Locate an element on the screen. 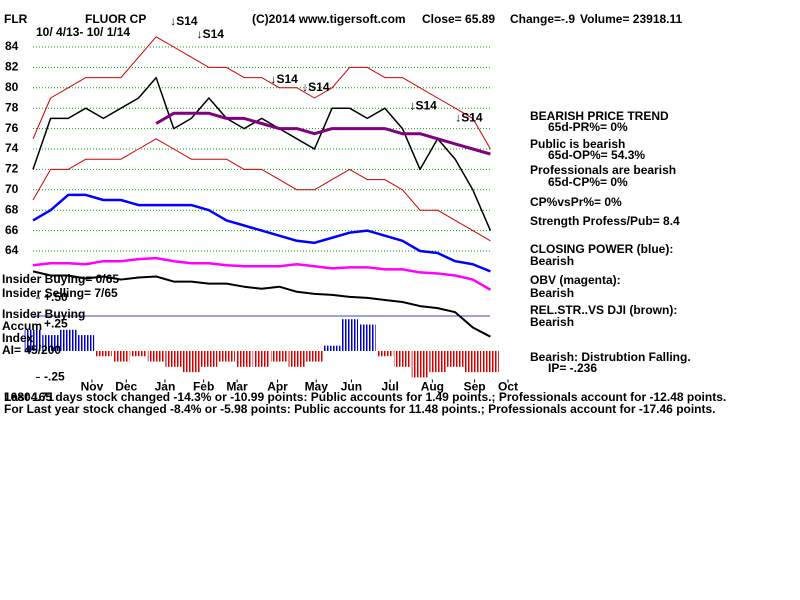 The height and width of the screenshot is (600, 800). side-text: 65d-CP%= 0% is located at coordinates (588, 182).